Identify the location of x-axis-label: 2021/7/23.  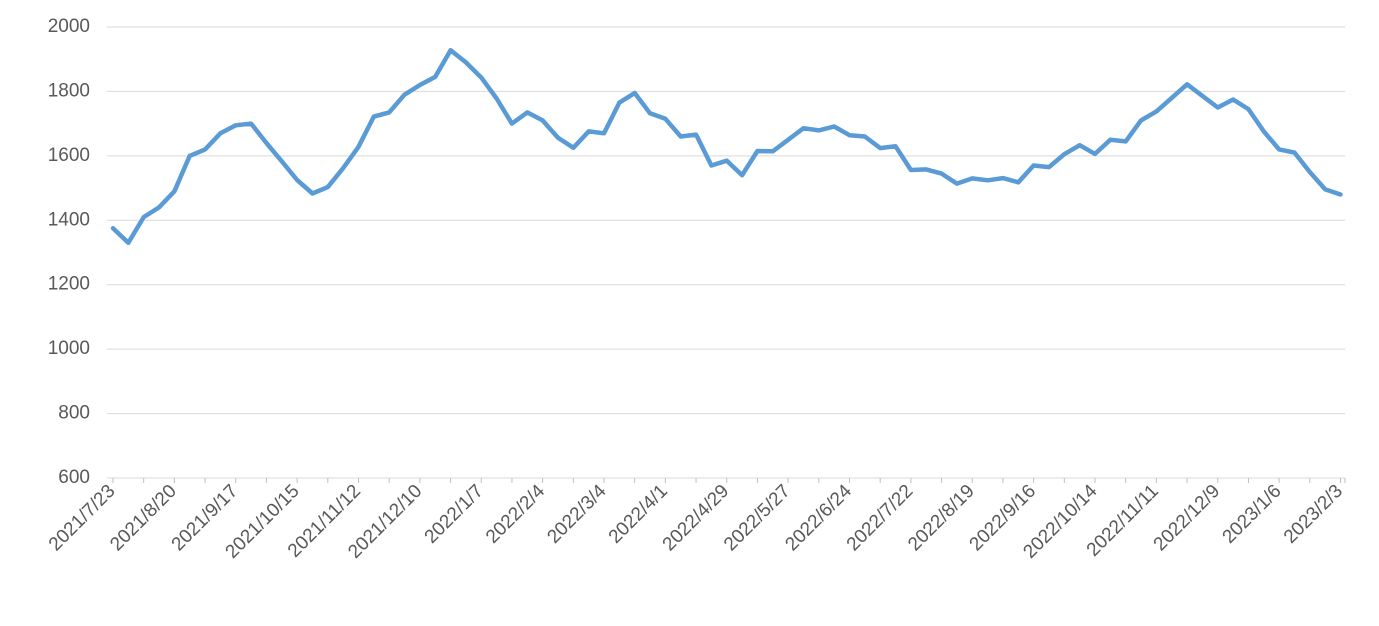
(82, 518).